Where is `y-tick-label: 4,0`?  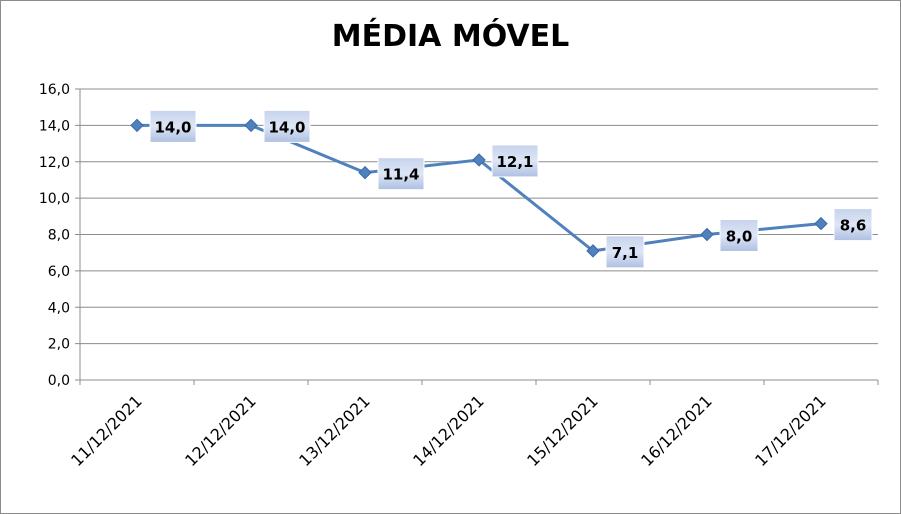
y-tick-label: 4,0 is located at coordinates (59, 308).